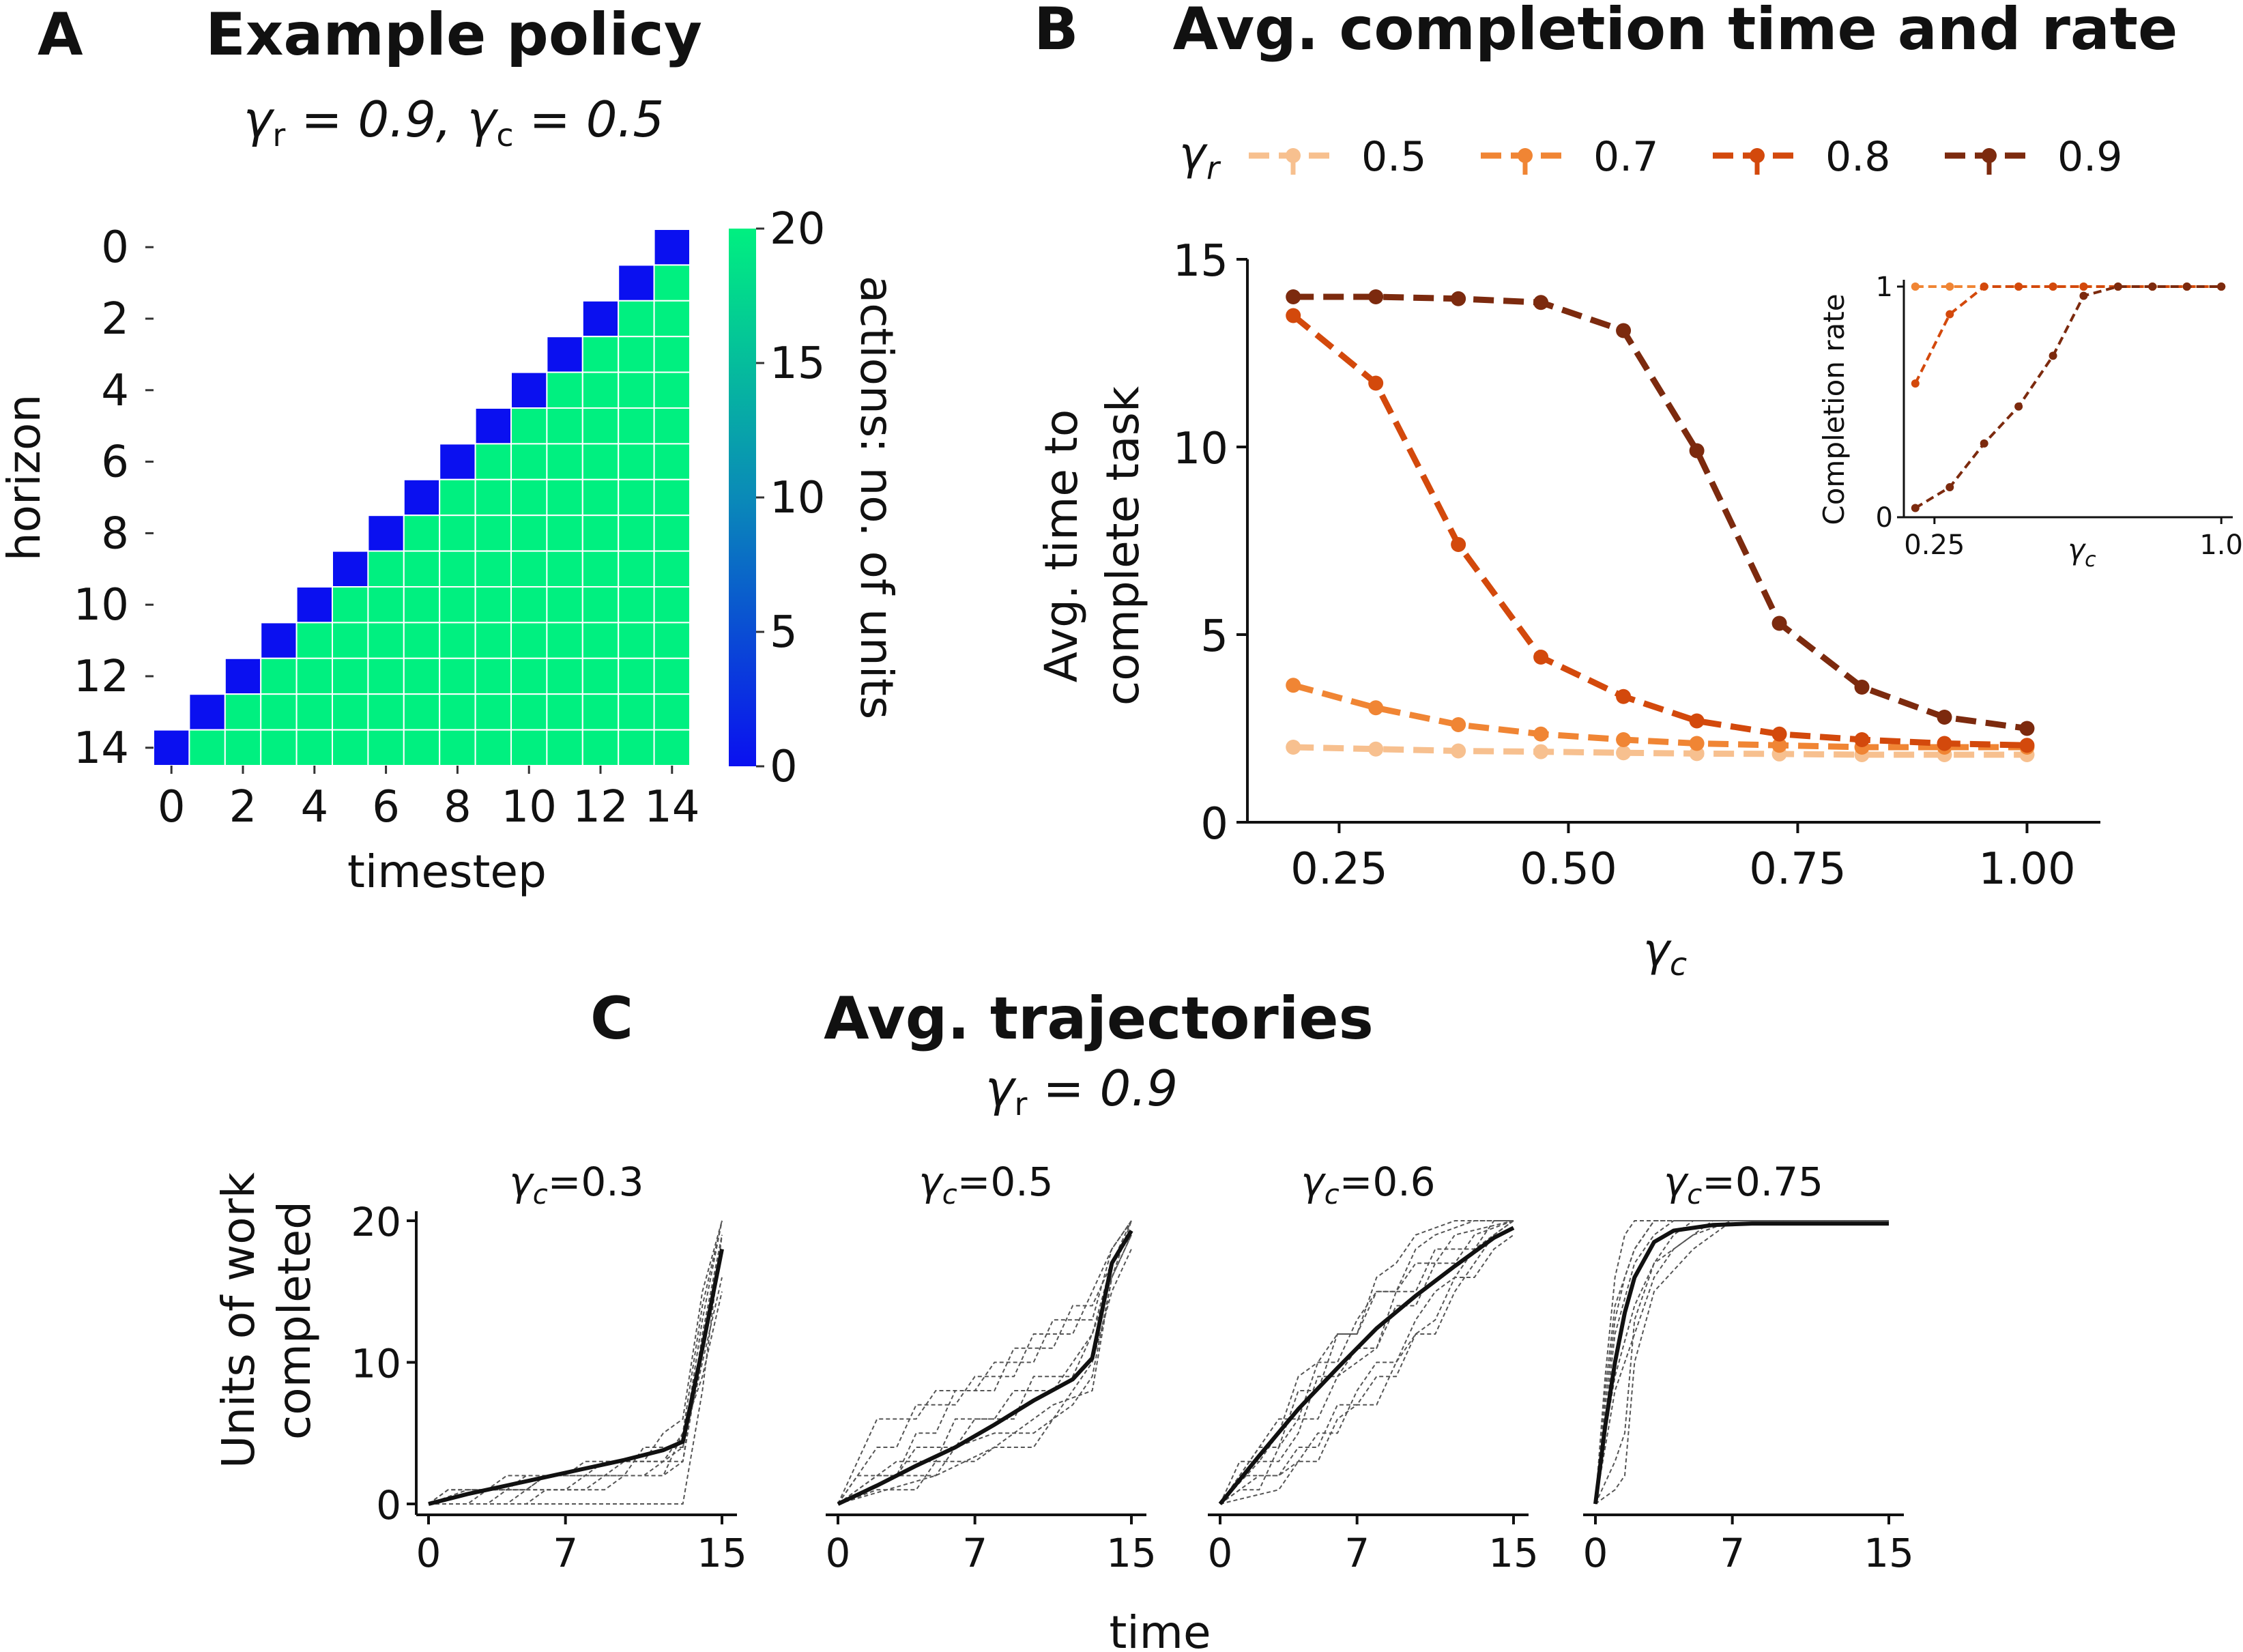 The width and height of the screenshot is (2243, 1652). Describe the element at coordinates (1339, 869) in the screenshot. I see `plot-b-xtick-label: 0.25` at that location.